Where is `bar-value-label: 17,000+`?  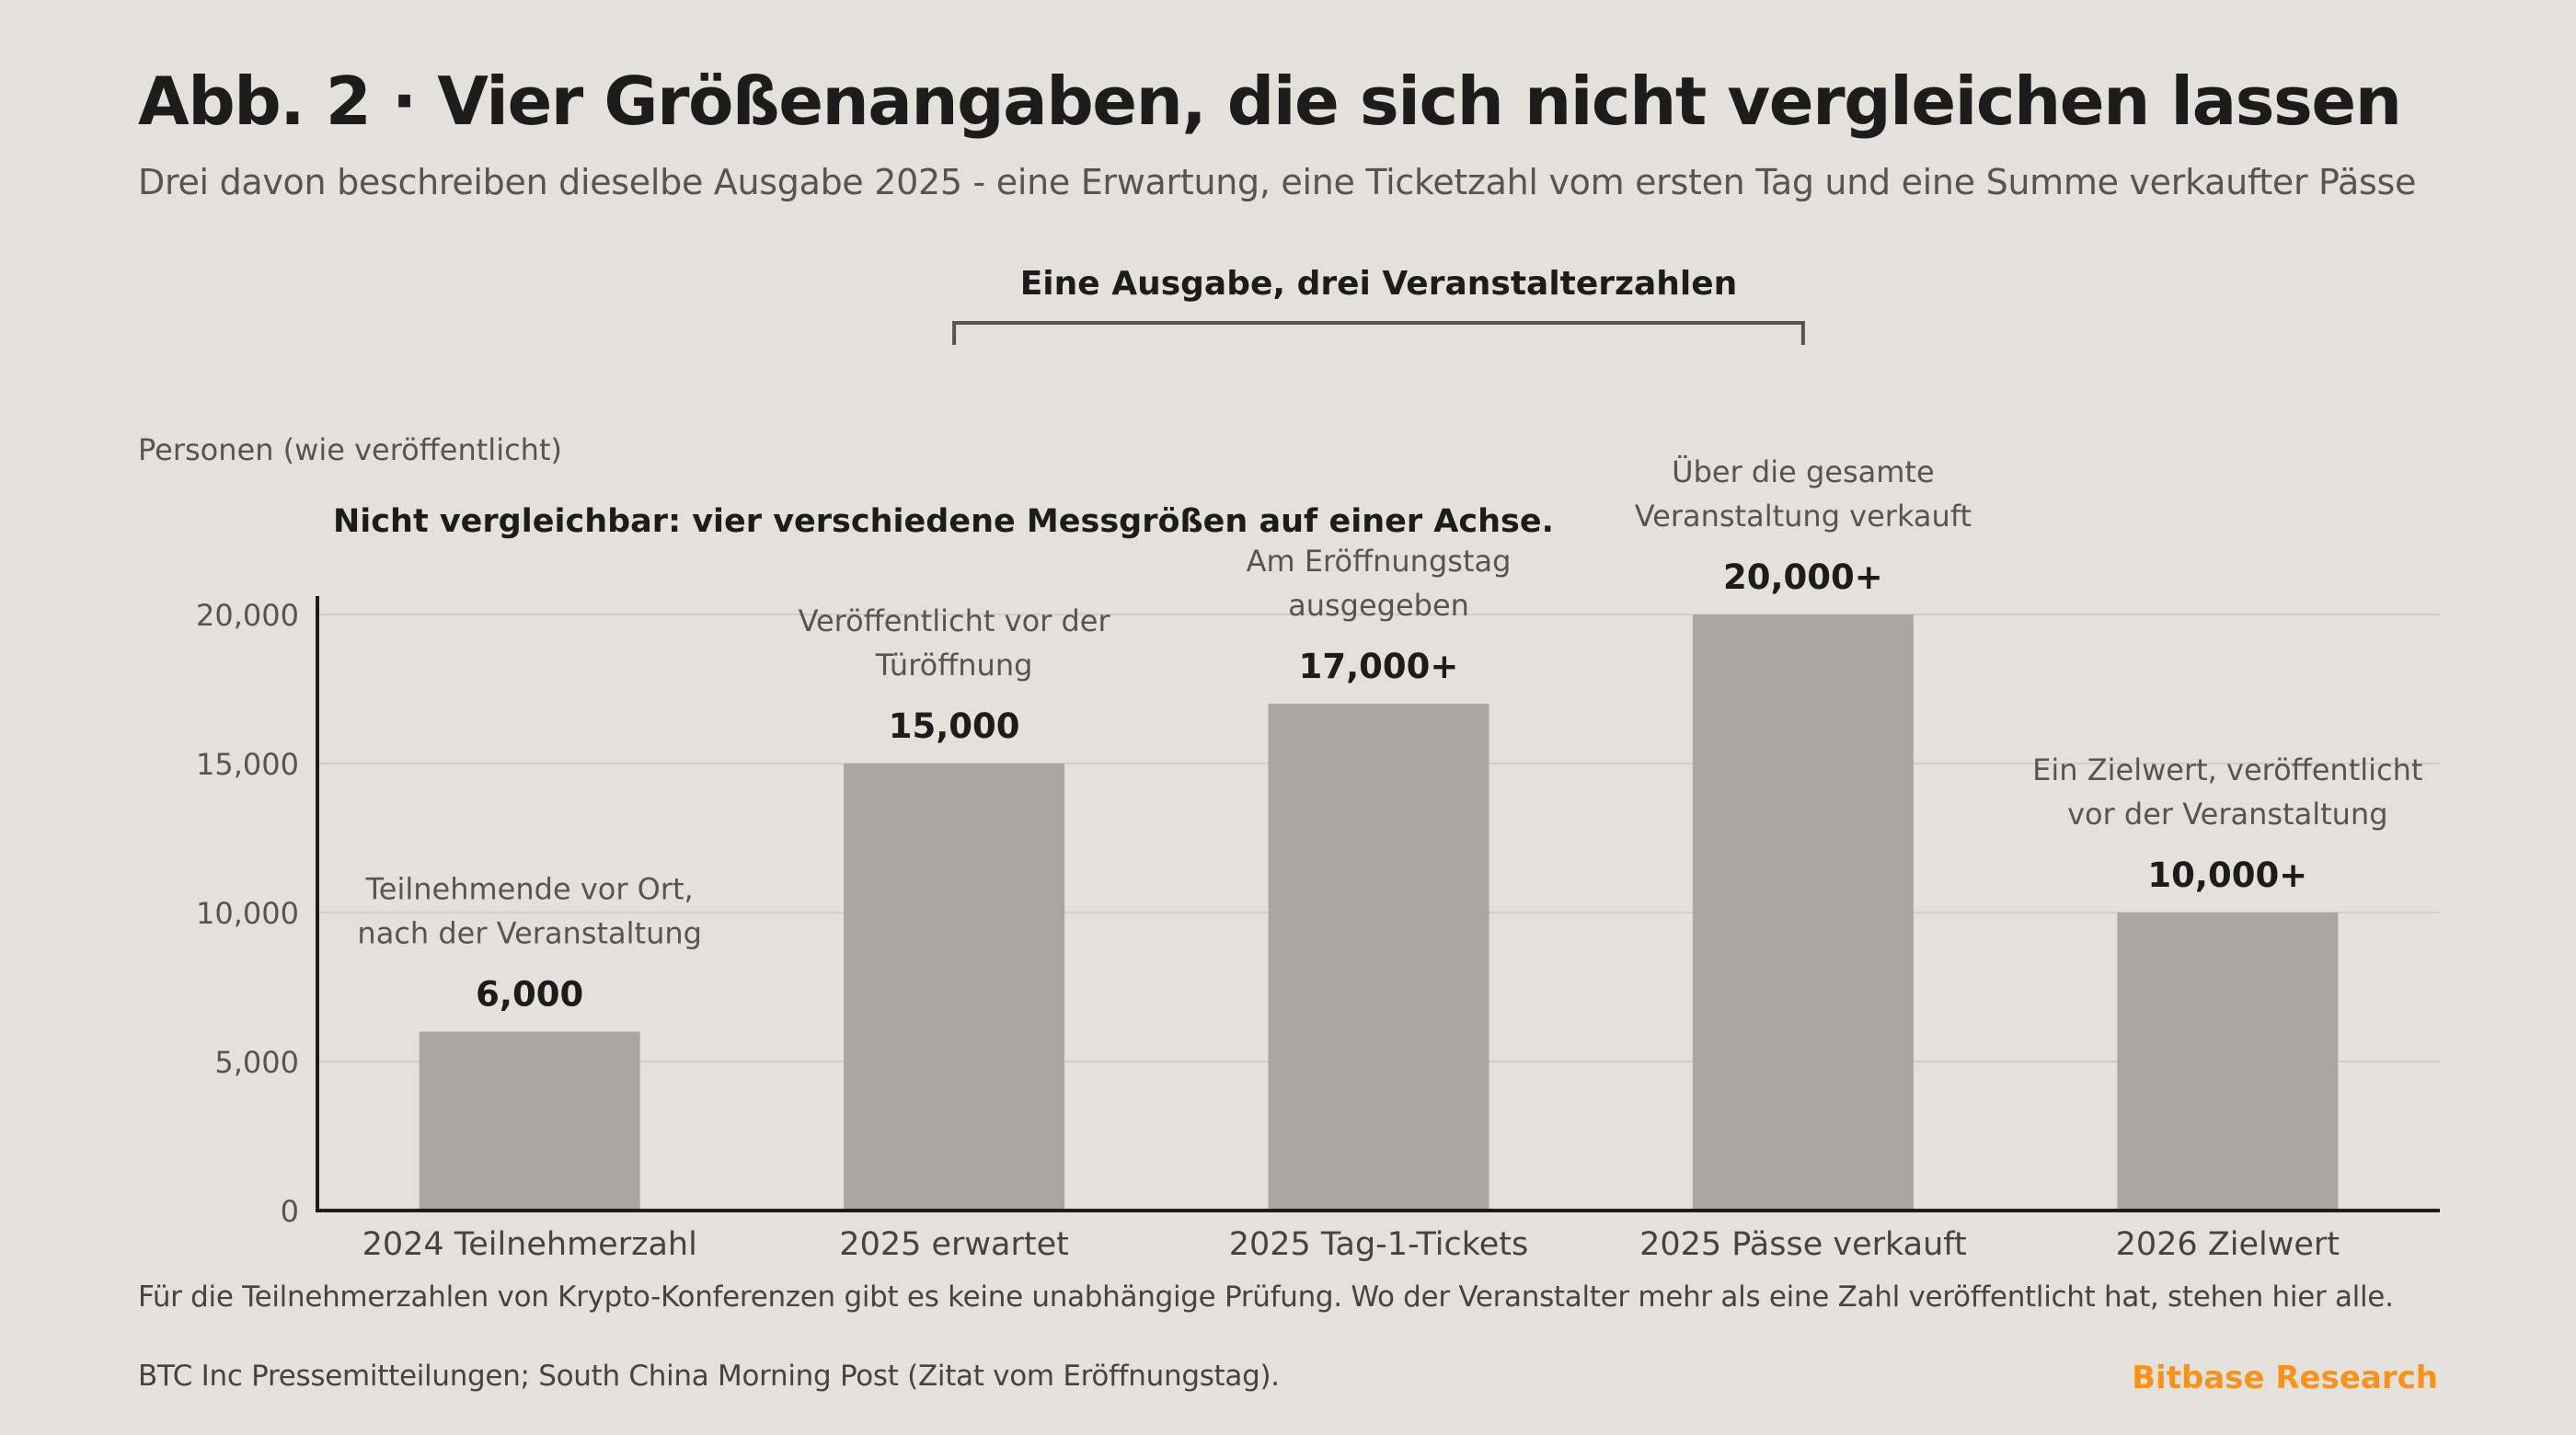
bar-value-label: 17,000+ is located at coordinates (1379, 666).